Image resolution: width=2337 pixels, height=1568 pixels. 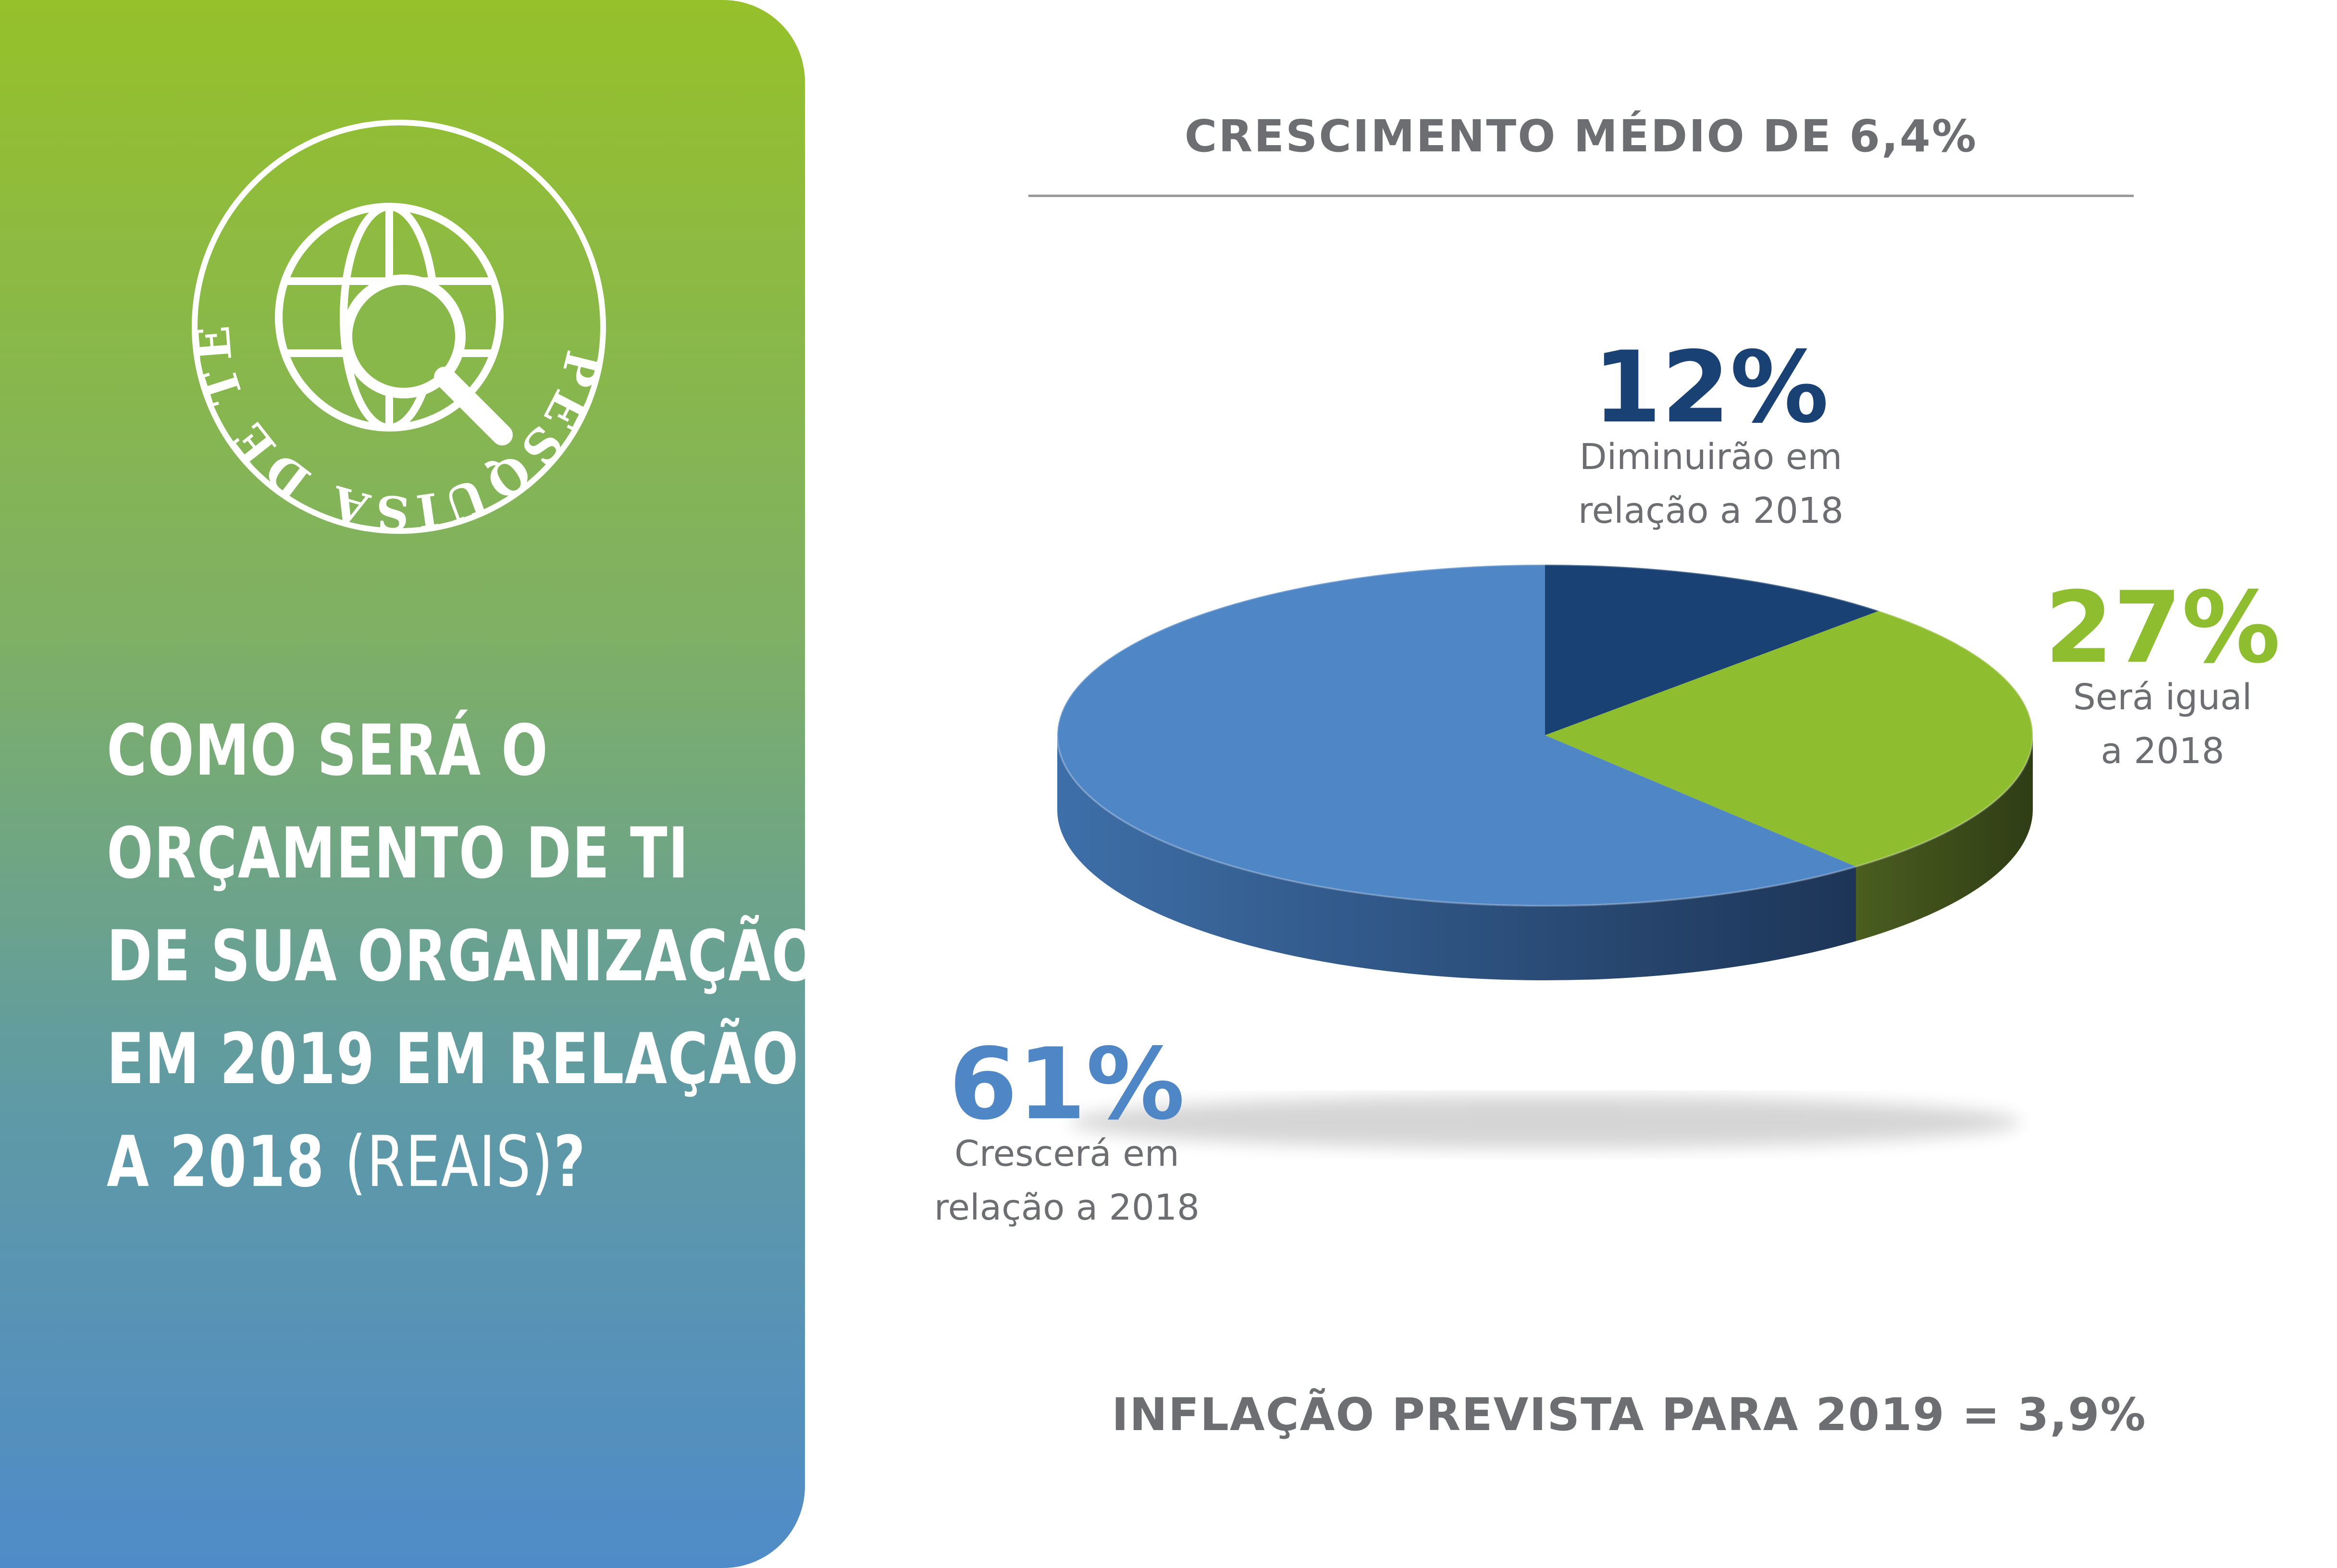 What do you see at coordinates (1710, 457) in the screenshot?
I see `desc-line: Diminuirão em` at bounding box center [1710, 457].